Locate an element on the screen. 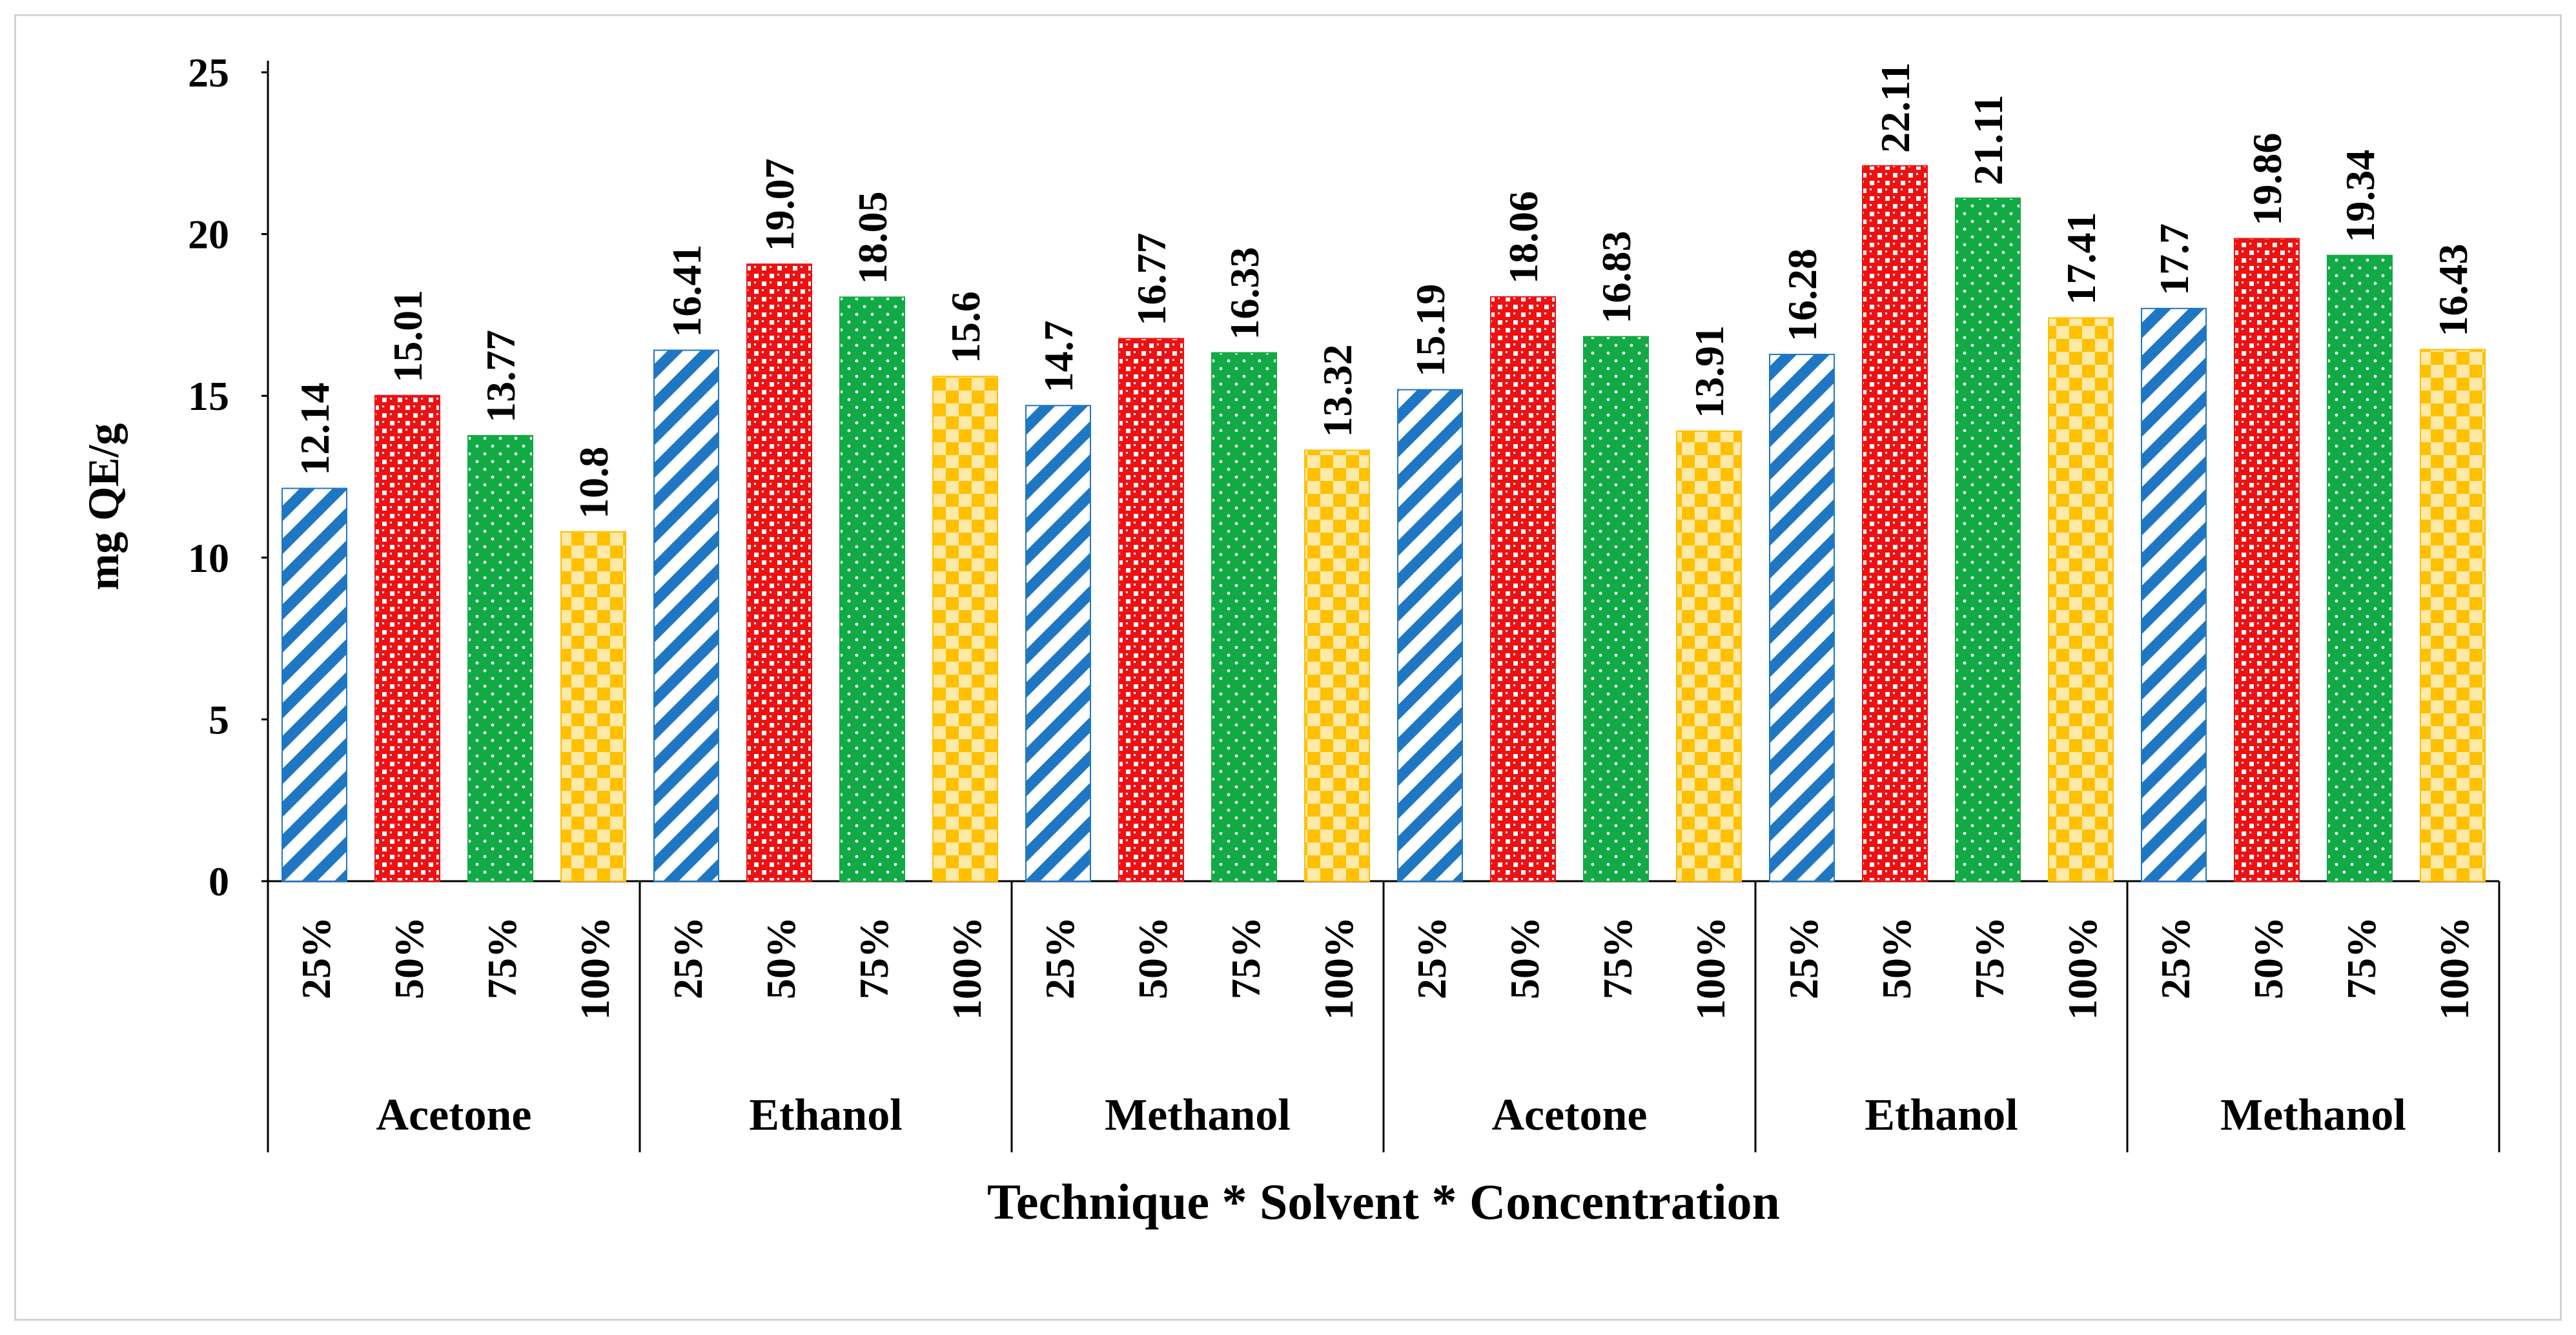  data-label: 12.14 is located at coordinates (315, 429).